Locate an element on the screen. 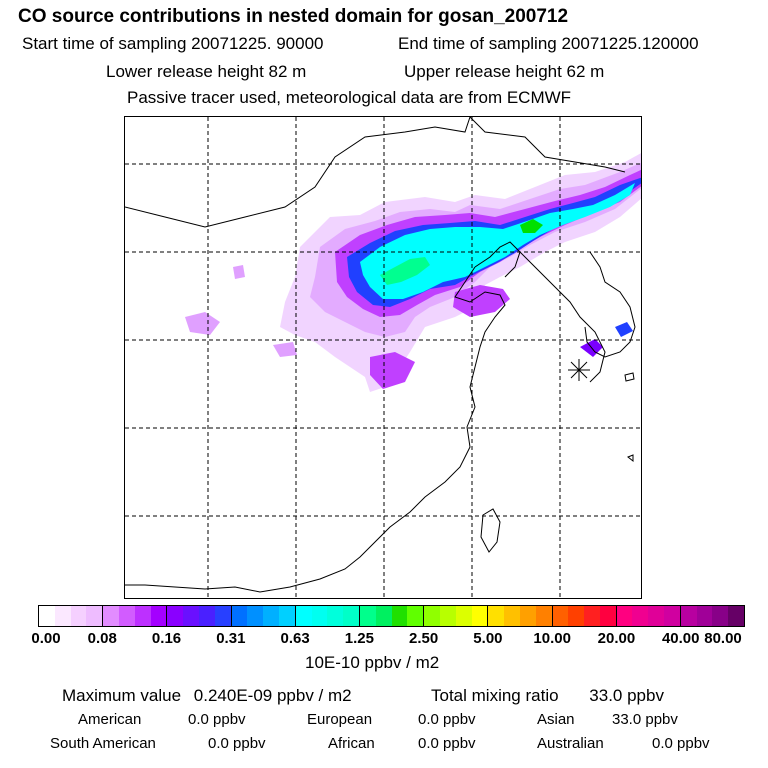 Image resolution: width=768 pixels, height=768 pixels. region-name: Asian is located at coordinates (556, 719).